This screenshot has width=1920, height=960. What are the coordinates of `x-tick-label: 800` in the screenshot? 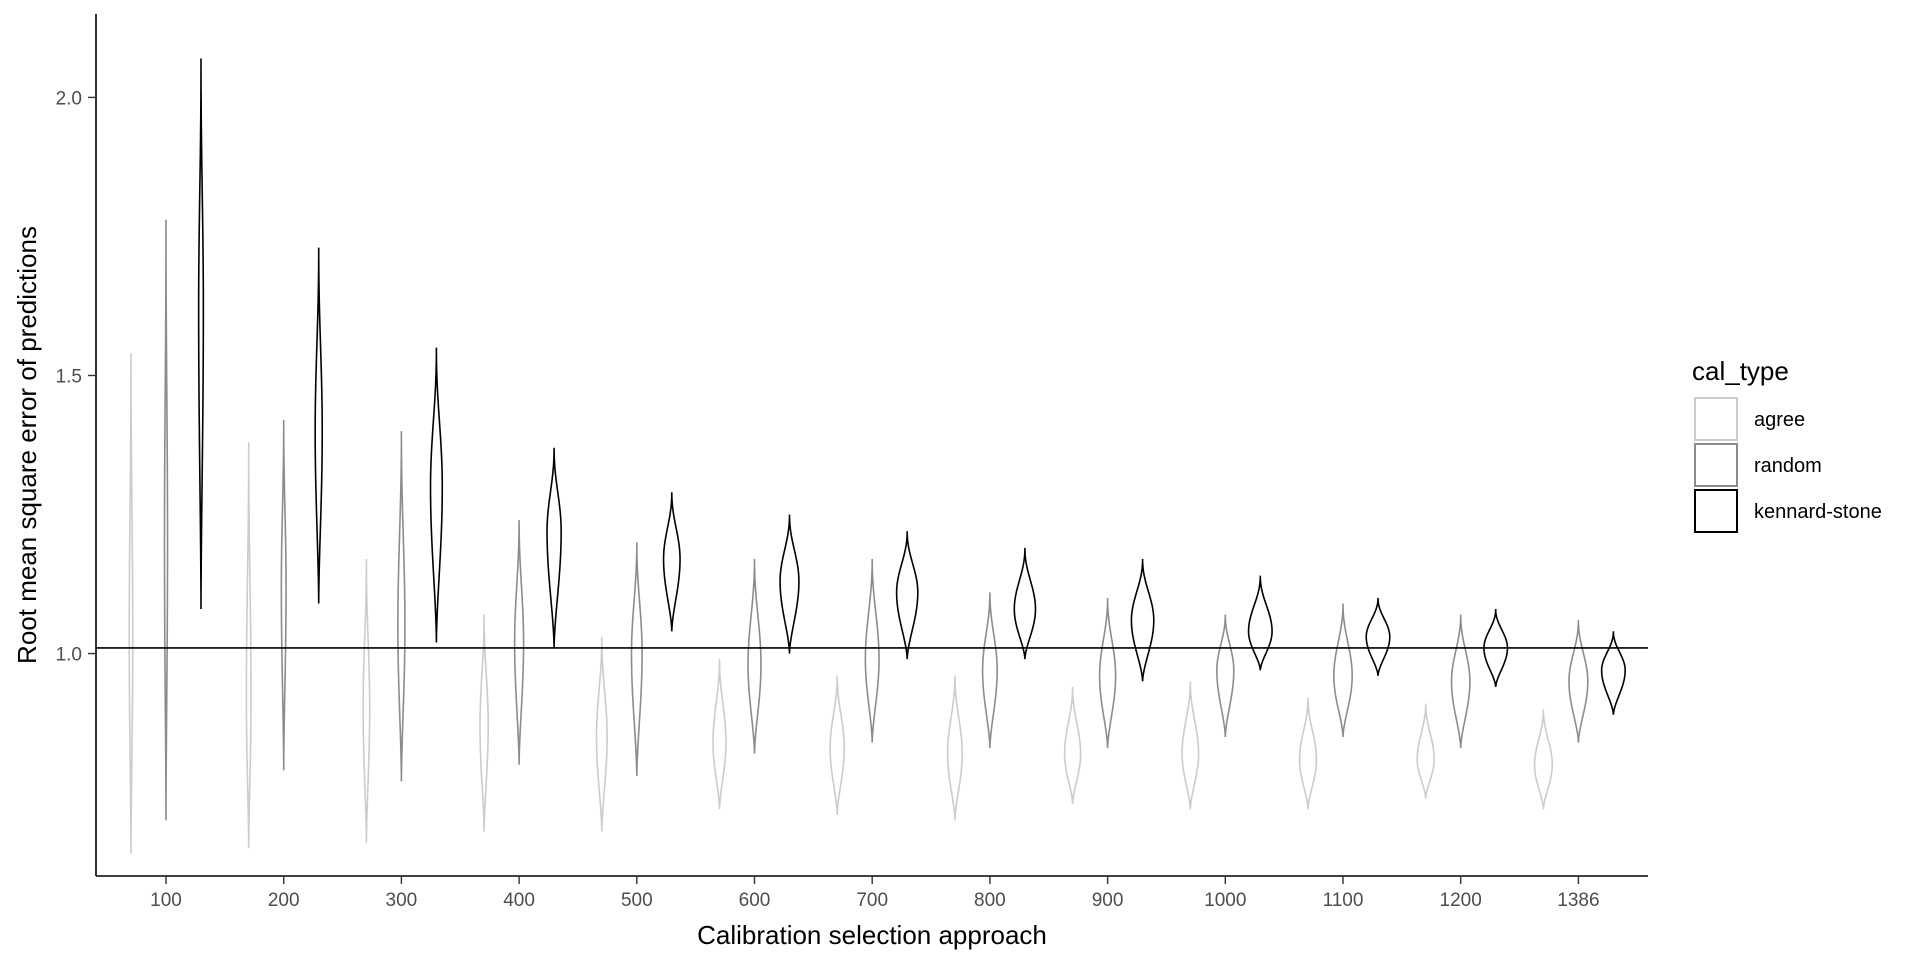 It's located at (990, 900).